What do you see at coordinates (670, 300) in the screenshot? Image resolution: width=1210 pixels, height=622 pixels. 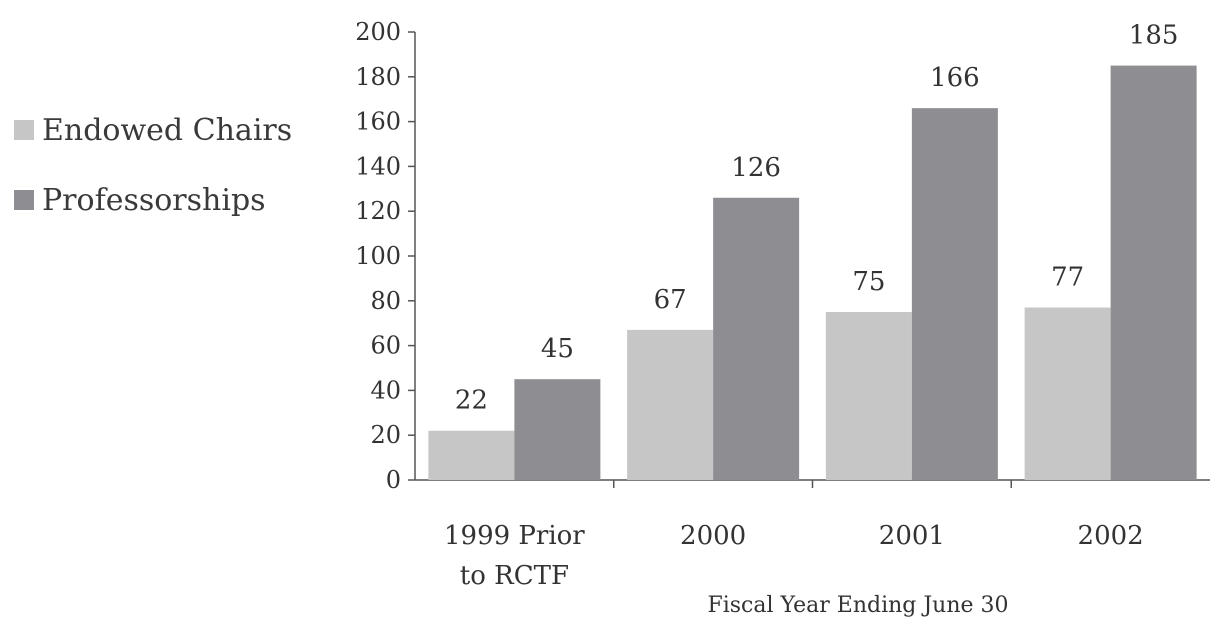 I see `data-label: 67` at bounding box center [670, 300].